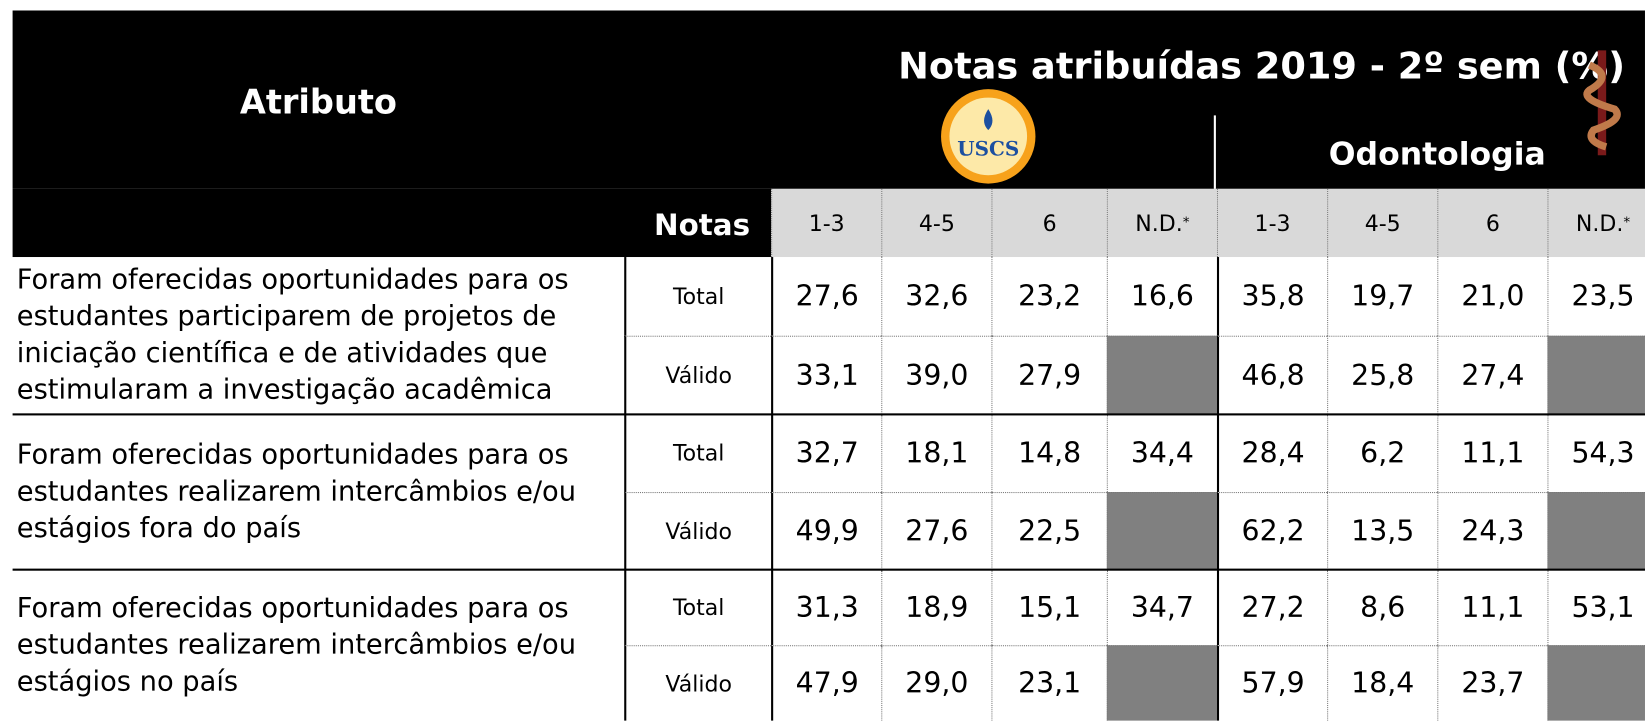 This screenshot has width=1645, height=721. I want to click on value-cell: 19,7, so click(1382, 296).